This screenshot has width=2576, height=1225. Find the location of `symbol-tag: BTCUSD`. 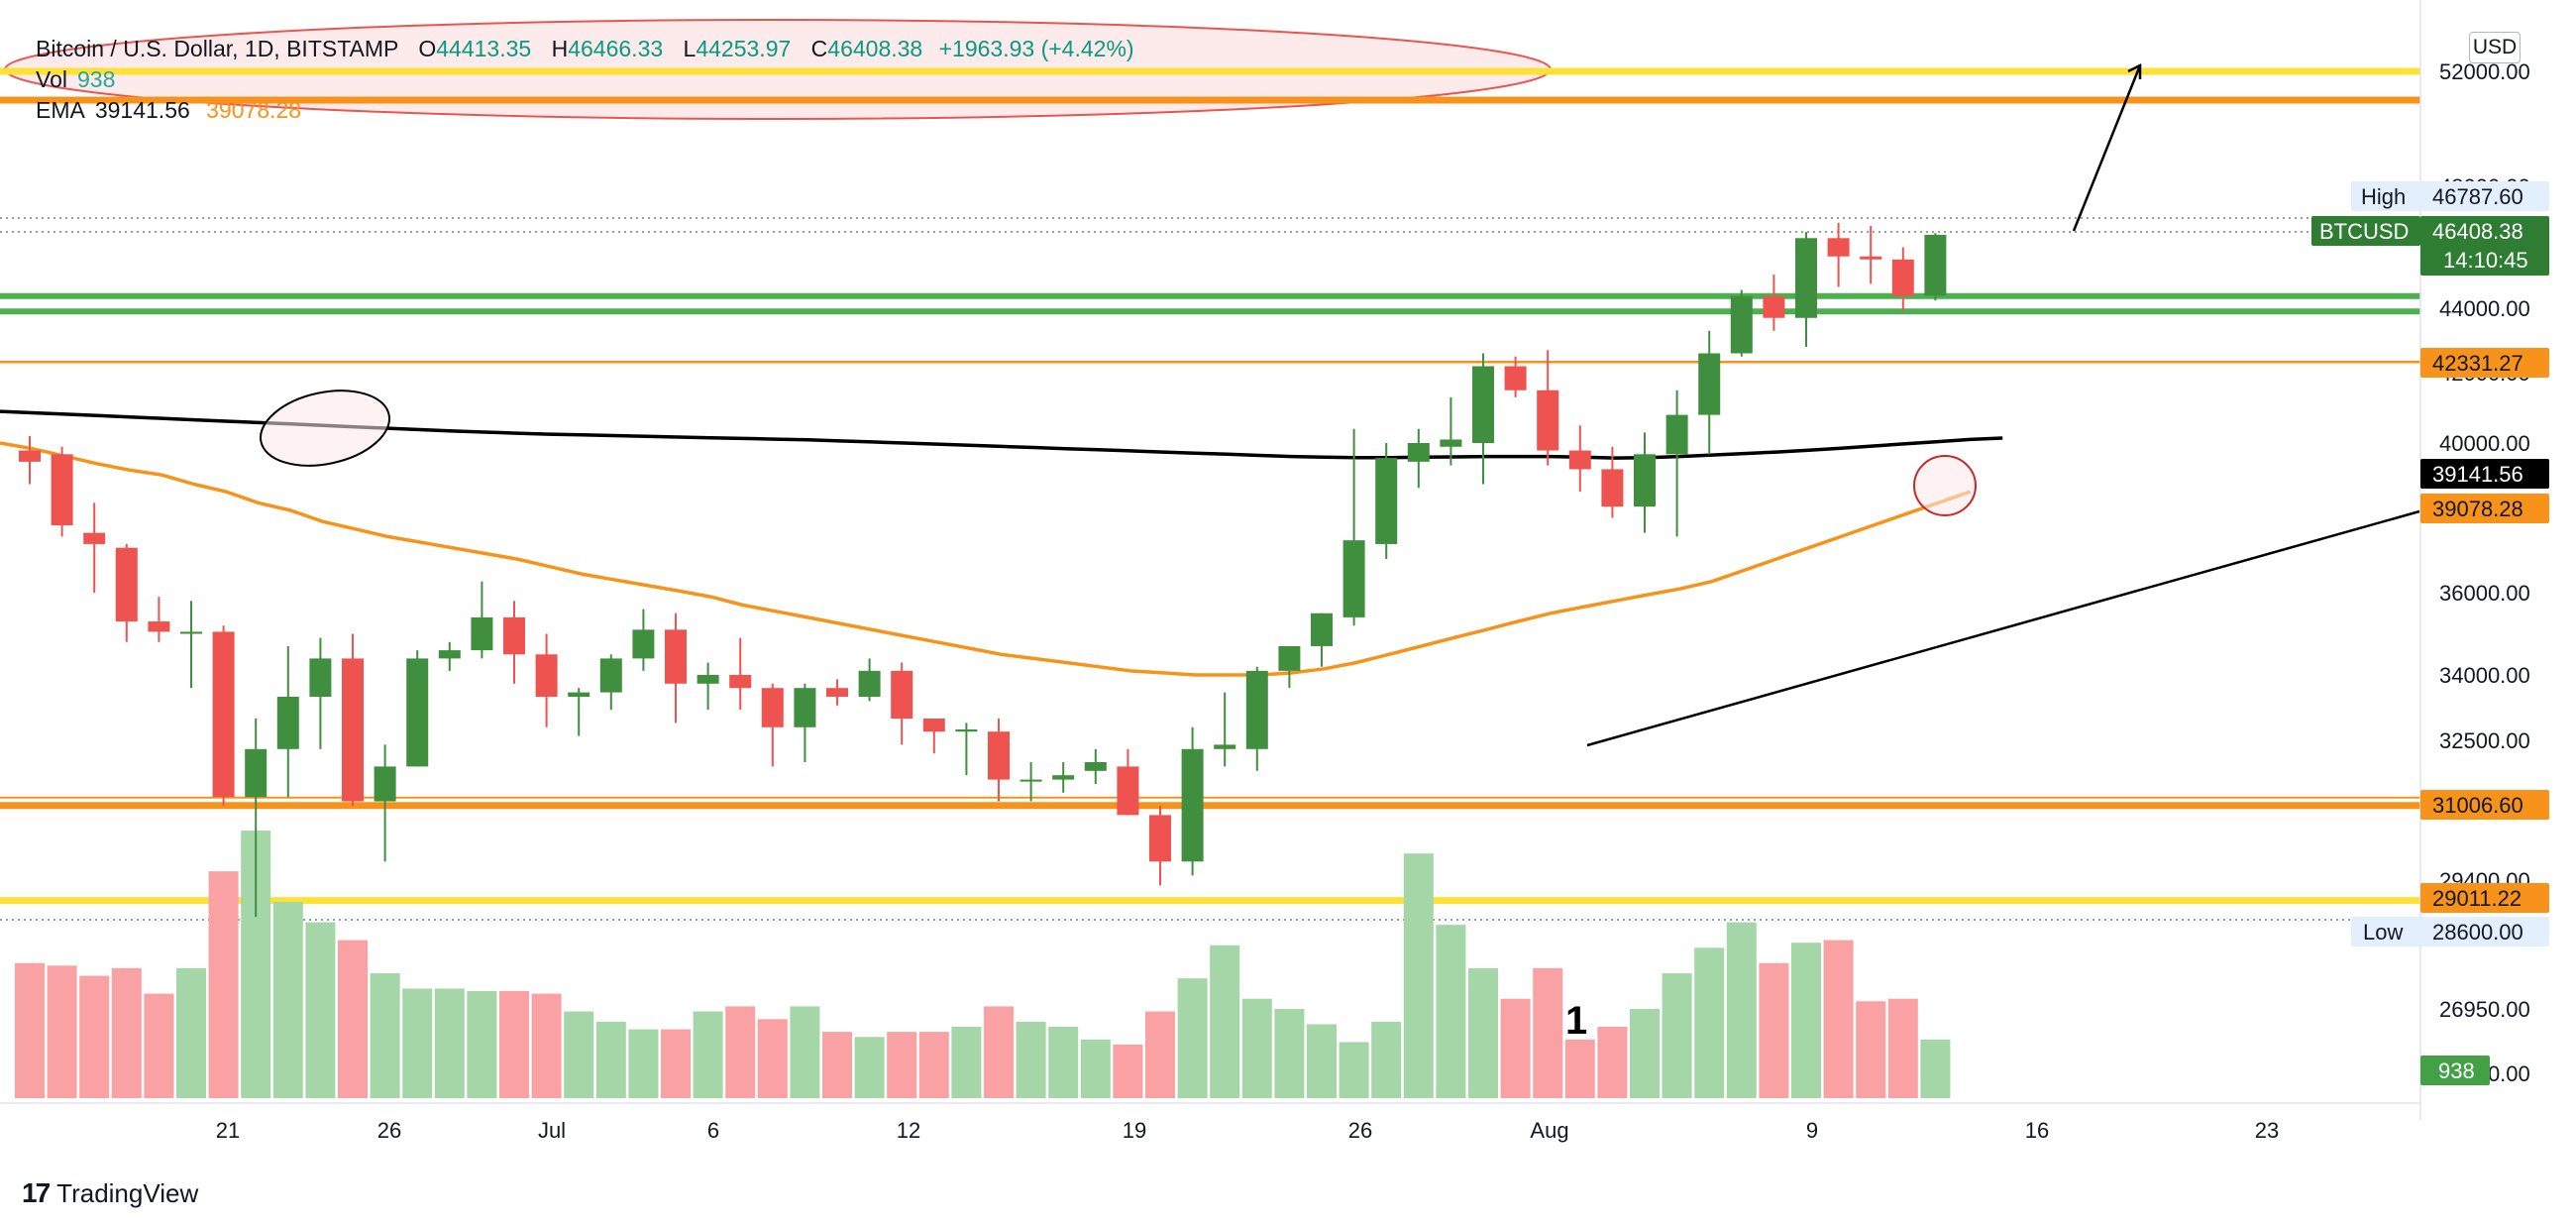

symbol-tag: BTCUSD is located at coordinates (2364, 232).